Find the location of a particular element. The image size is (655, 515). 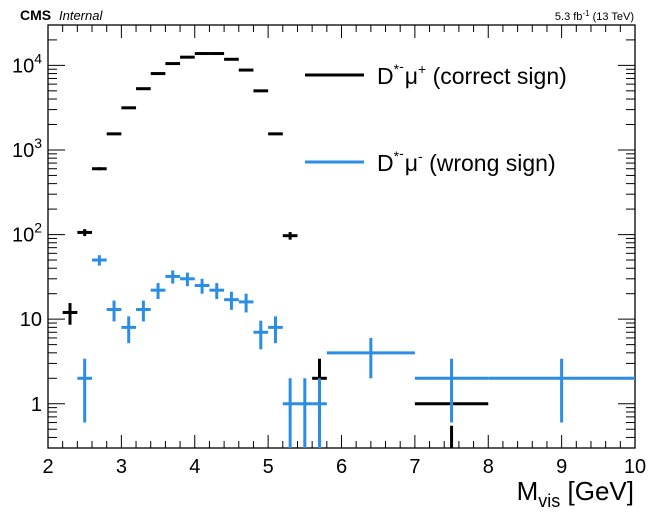

x-tick-label: 8 is located at coordinates (488, 467).